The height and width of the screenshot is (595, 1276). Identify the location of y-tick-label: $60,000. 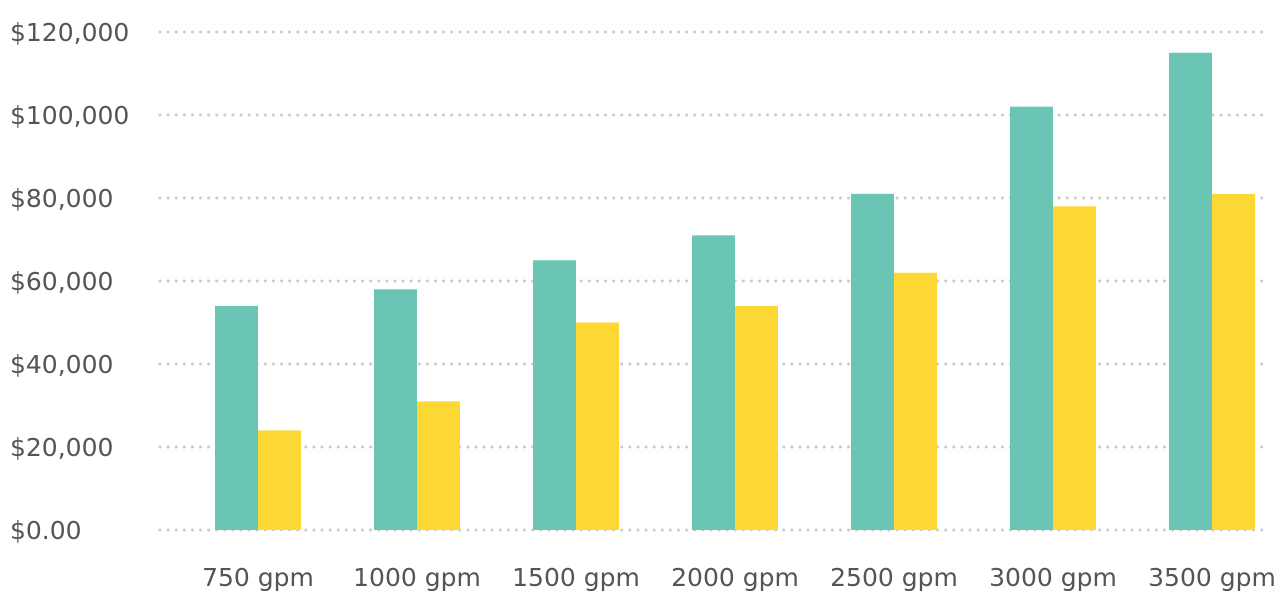
(61, 281).